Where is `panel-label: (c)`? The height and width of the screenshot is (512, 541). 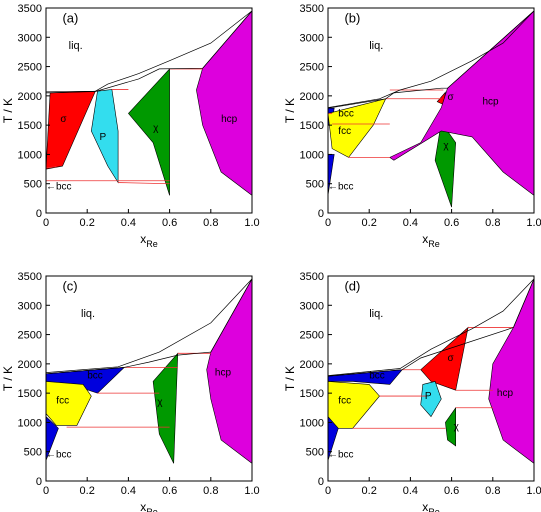 panel-label: (c) is located at coordinates (69, 286).